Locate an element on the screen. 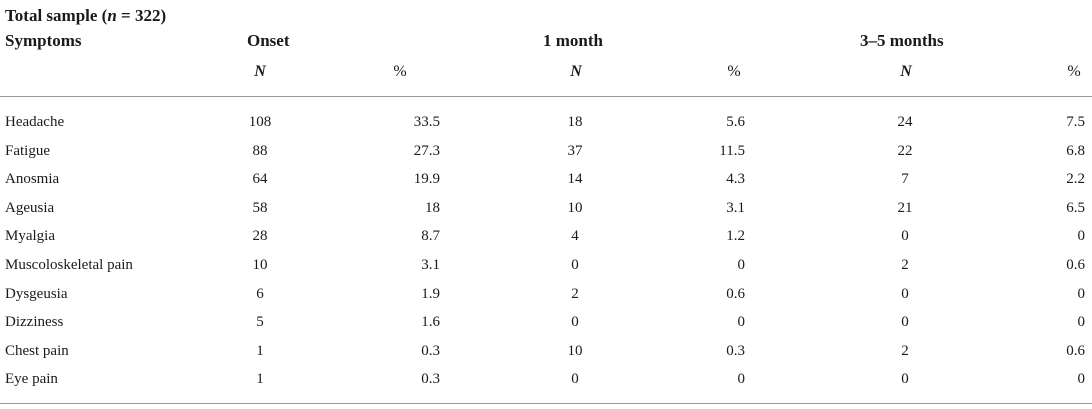 The image size is (1092, 409). cell-3-5-months-pct: 6.5 is located at coordinates (1075, 207).